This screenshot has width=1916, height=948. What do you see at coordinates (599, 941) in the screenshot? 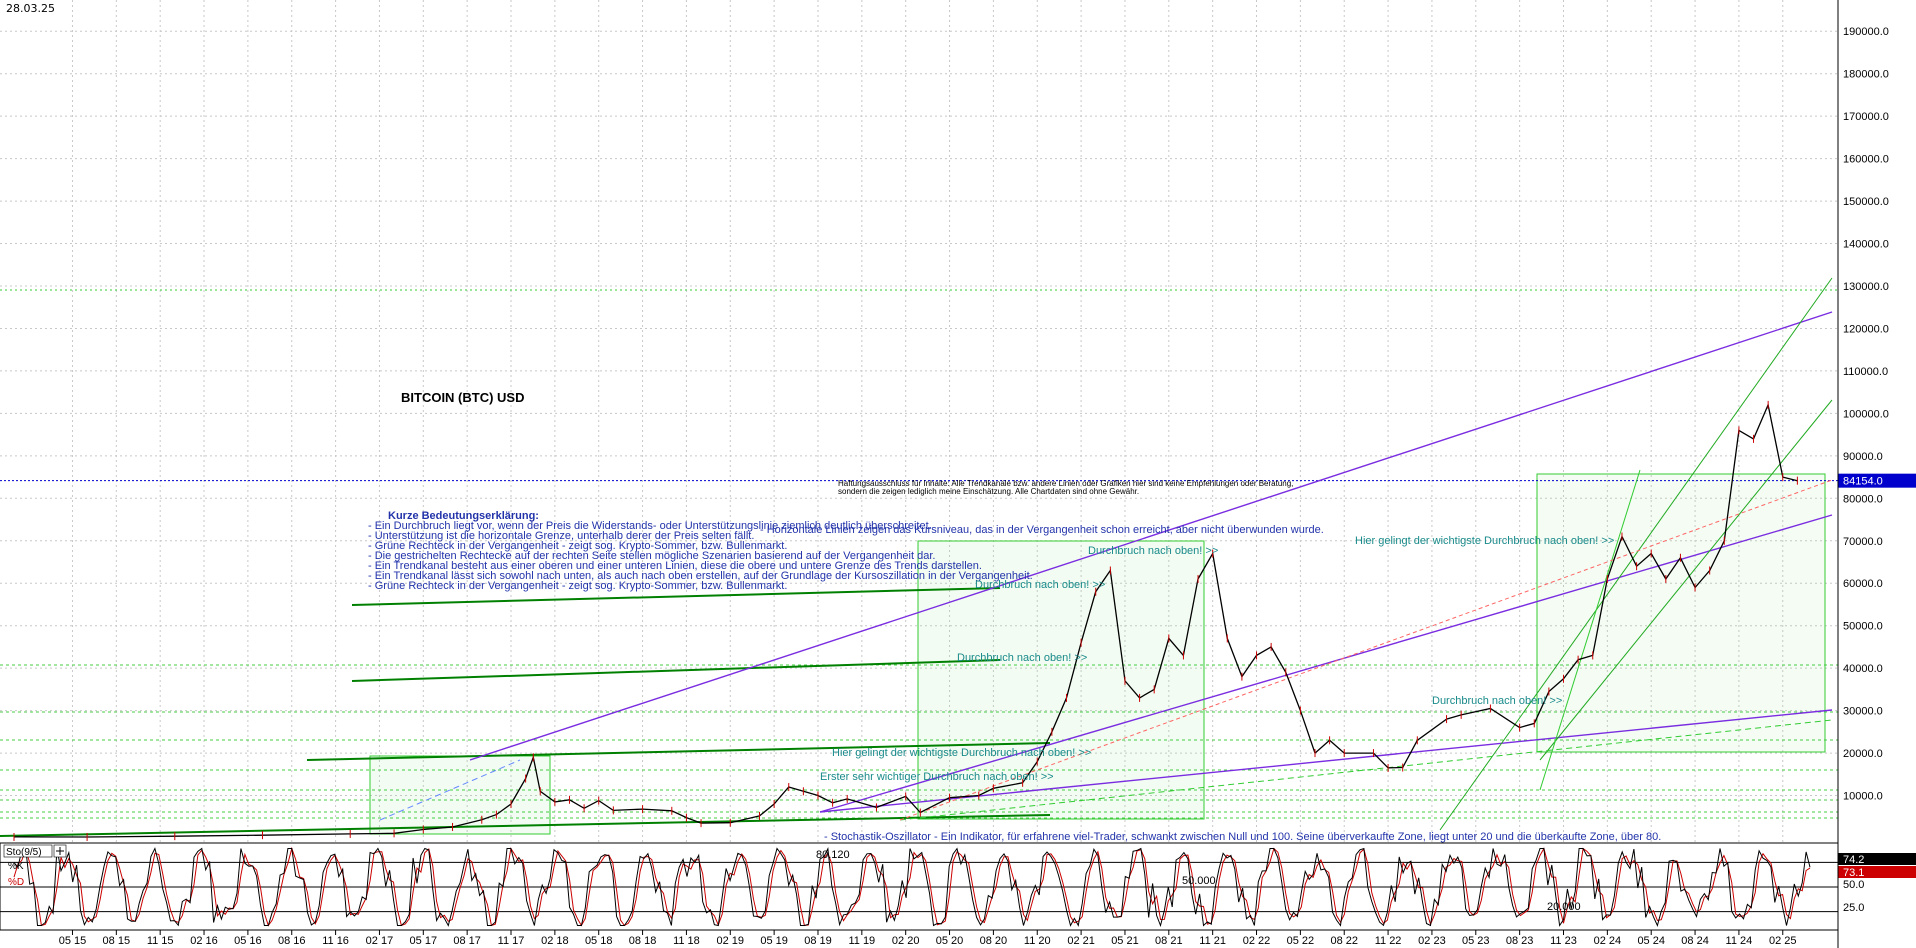
I see `x-tick-label: 05 18` at bounding box center [599, 941].